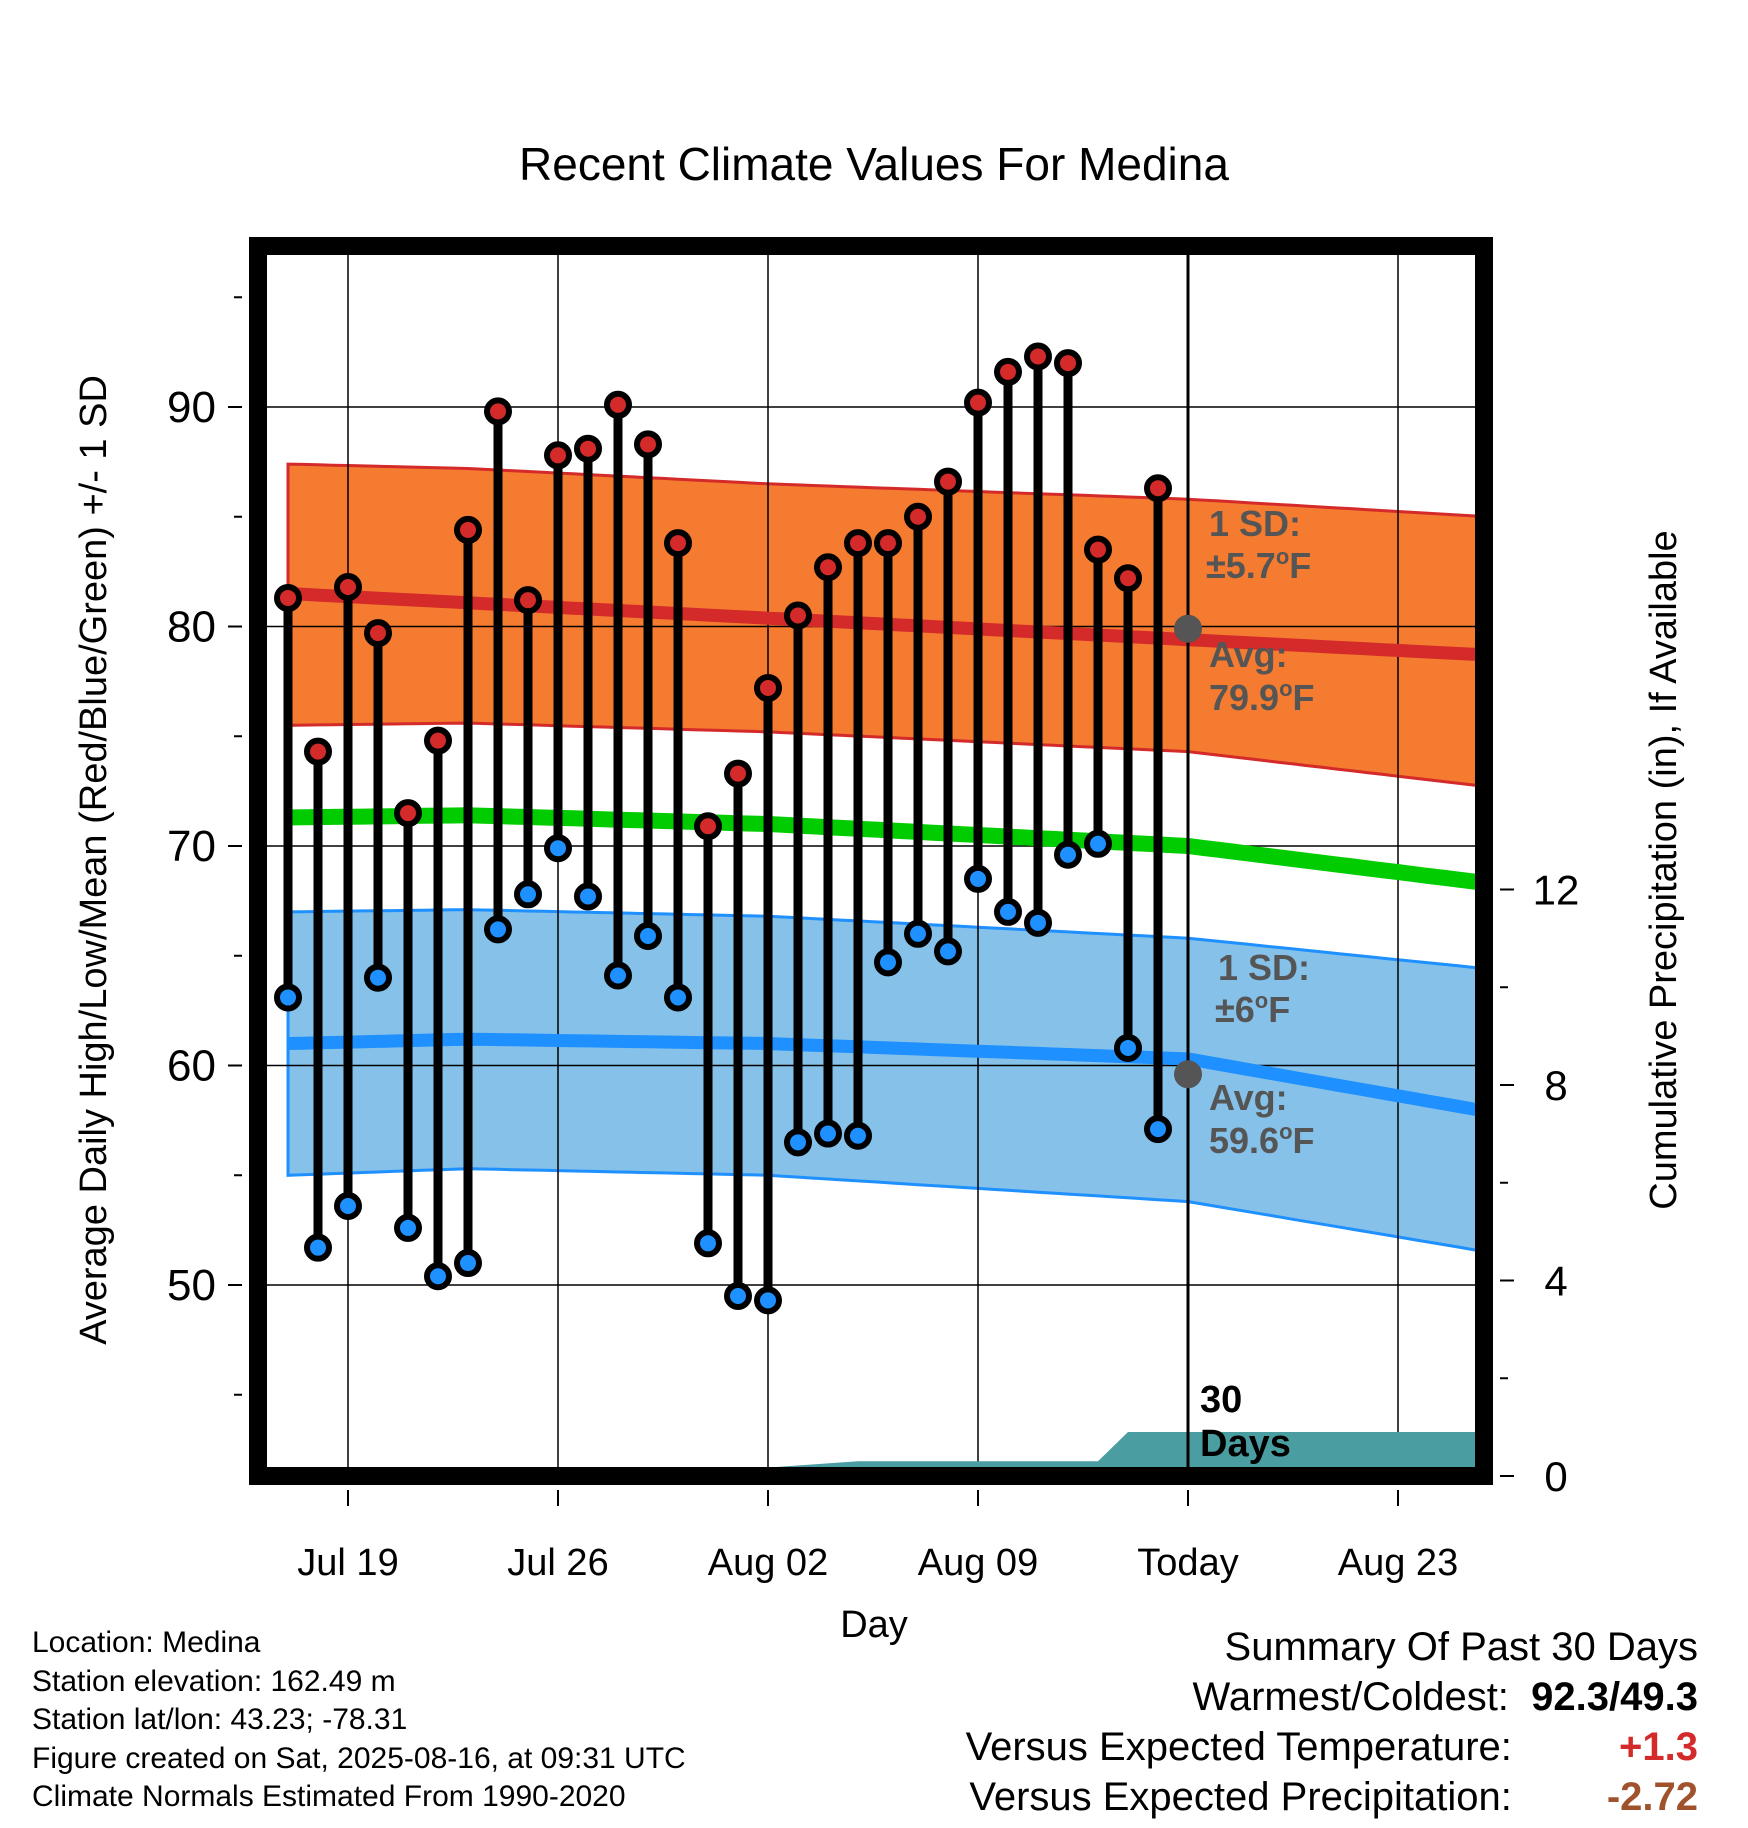 The image size is (1748, 1828). Describe the element at coordinates (888, 1075) in the screenshot. I see `low-mean-line` at that location.